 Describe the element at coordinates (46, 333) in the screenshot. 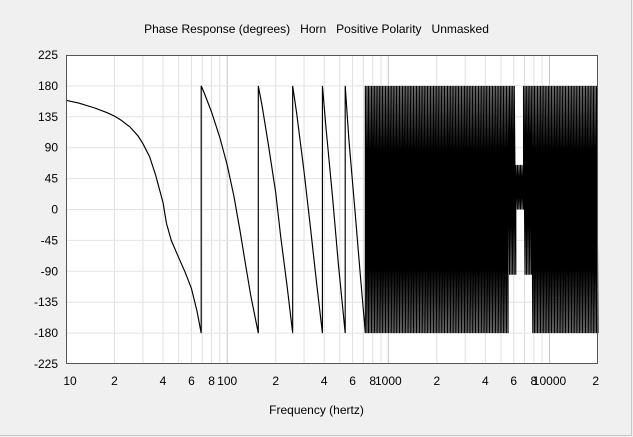

I see `y-tick-label: -180` at that location.